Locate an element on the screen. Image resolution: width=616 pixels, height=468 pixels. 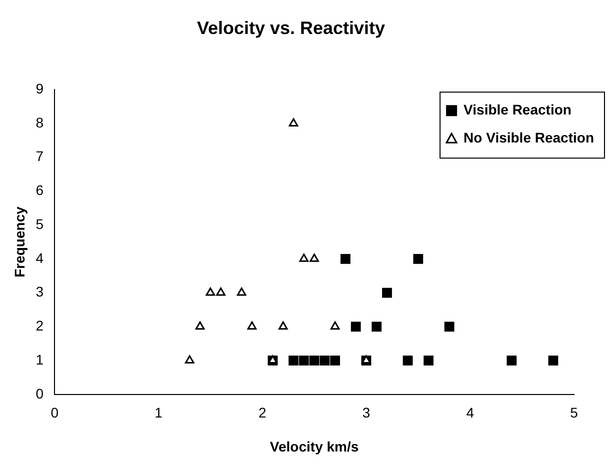
x-tick-label: 1 is located at coordinates (158, 412).